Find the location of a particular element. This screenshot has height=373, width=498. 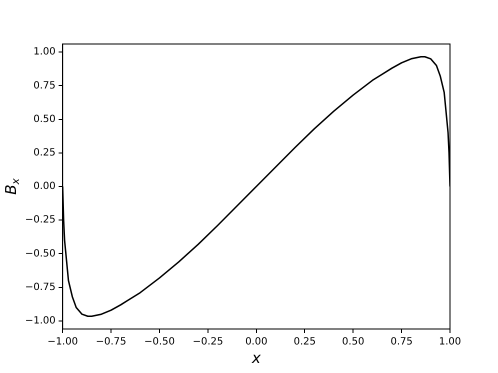

x-tick-label: 0.00 is located at coordinates (256, 342).